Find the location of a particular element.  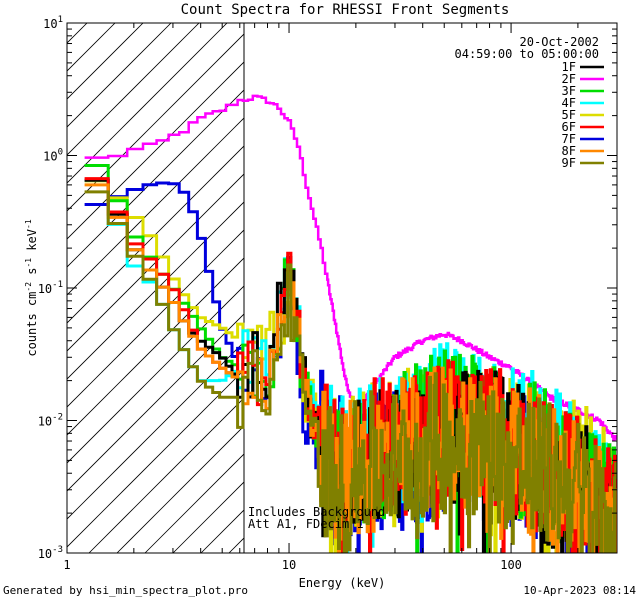

legend-label-7F: 7F is located at coordinates (569, 139).